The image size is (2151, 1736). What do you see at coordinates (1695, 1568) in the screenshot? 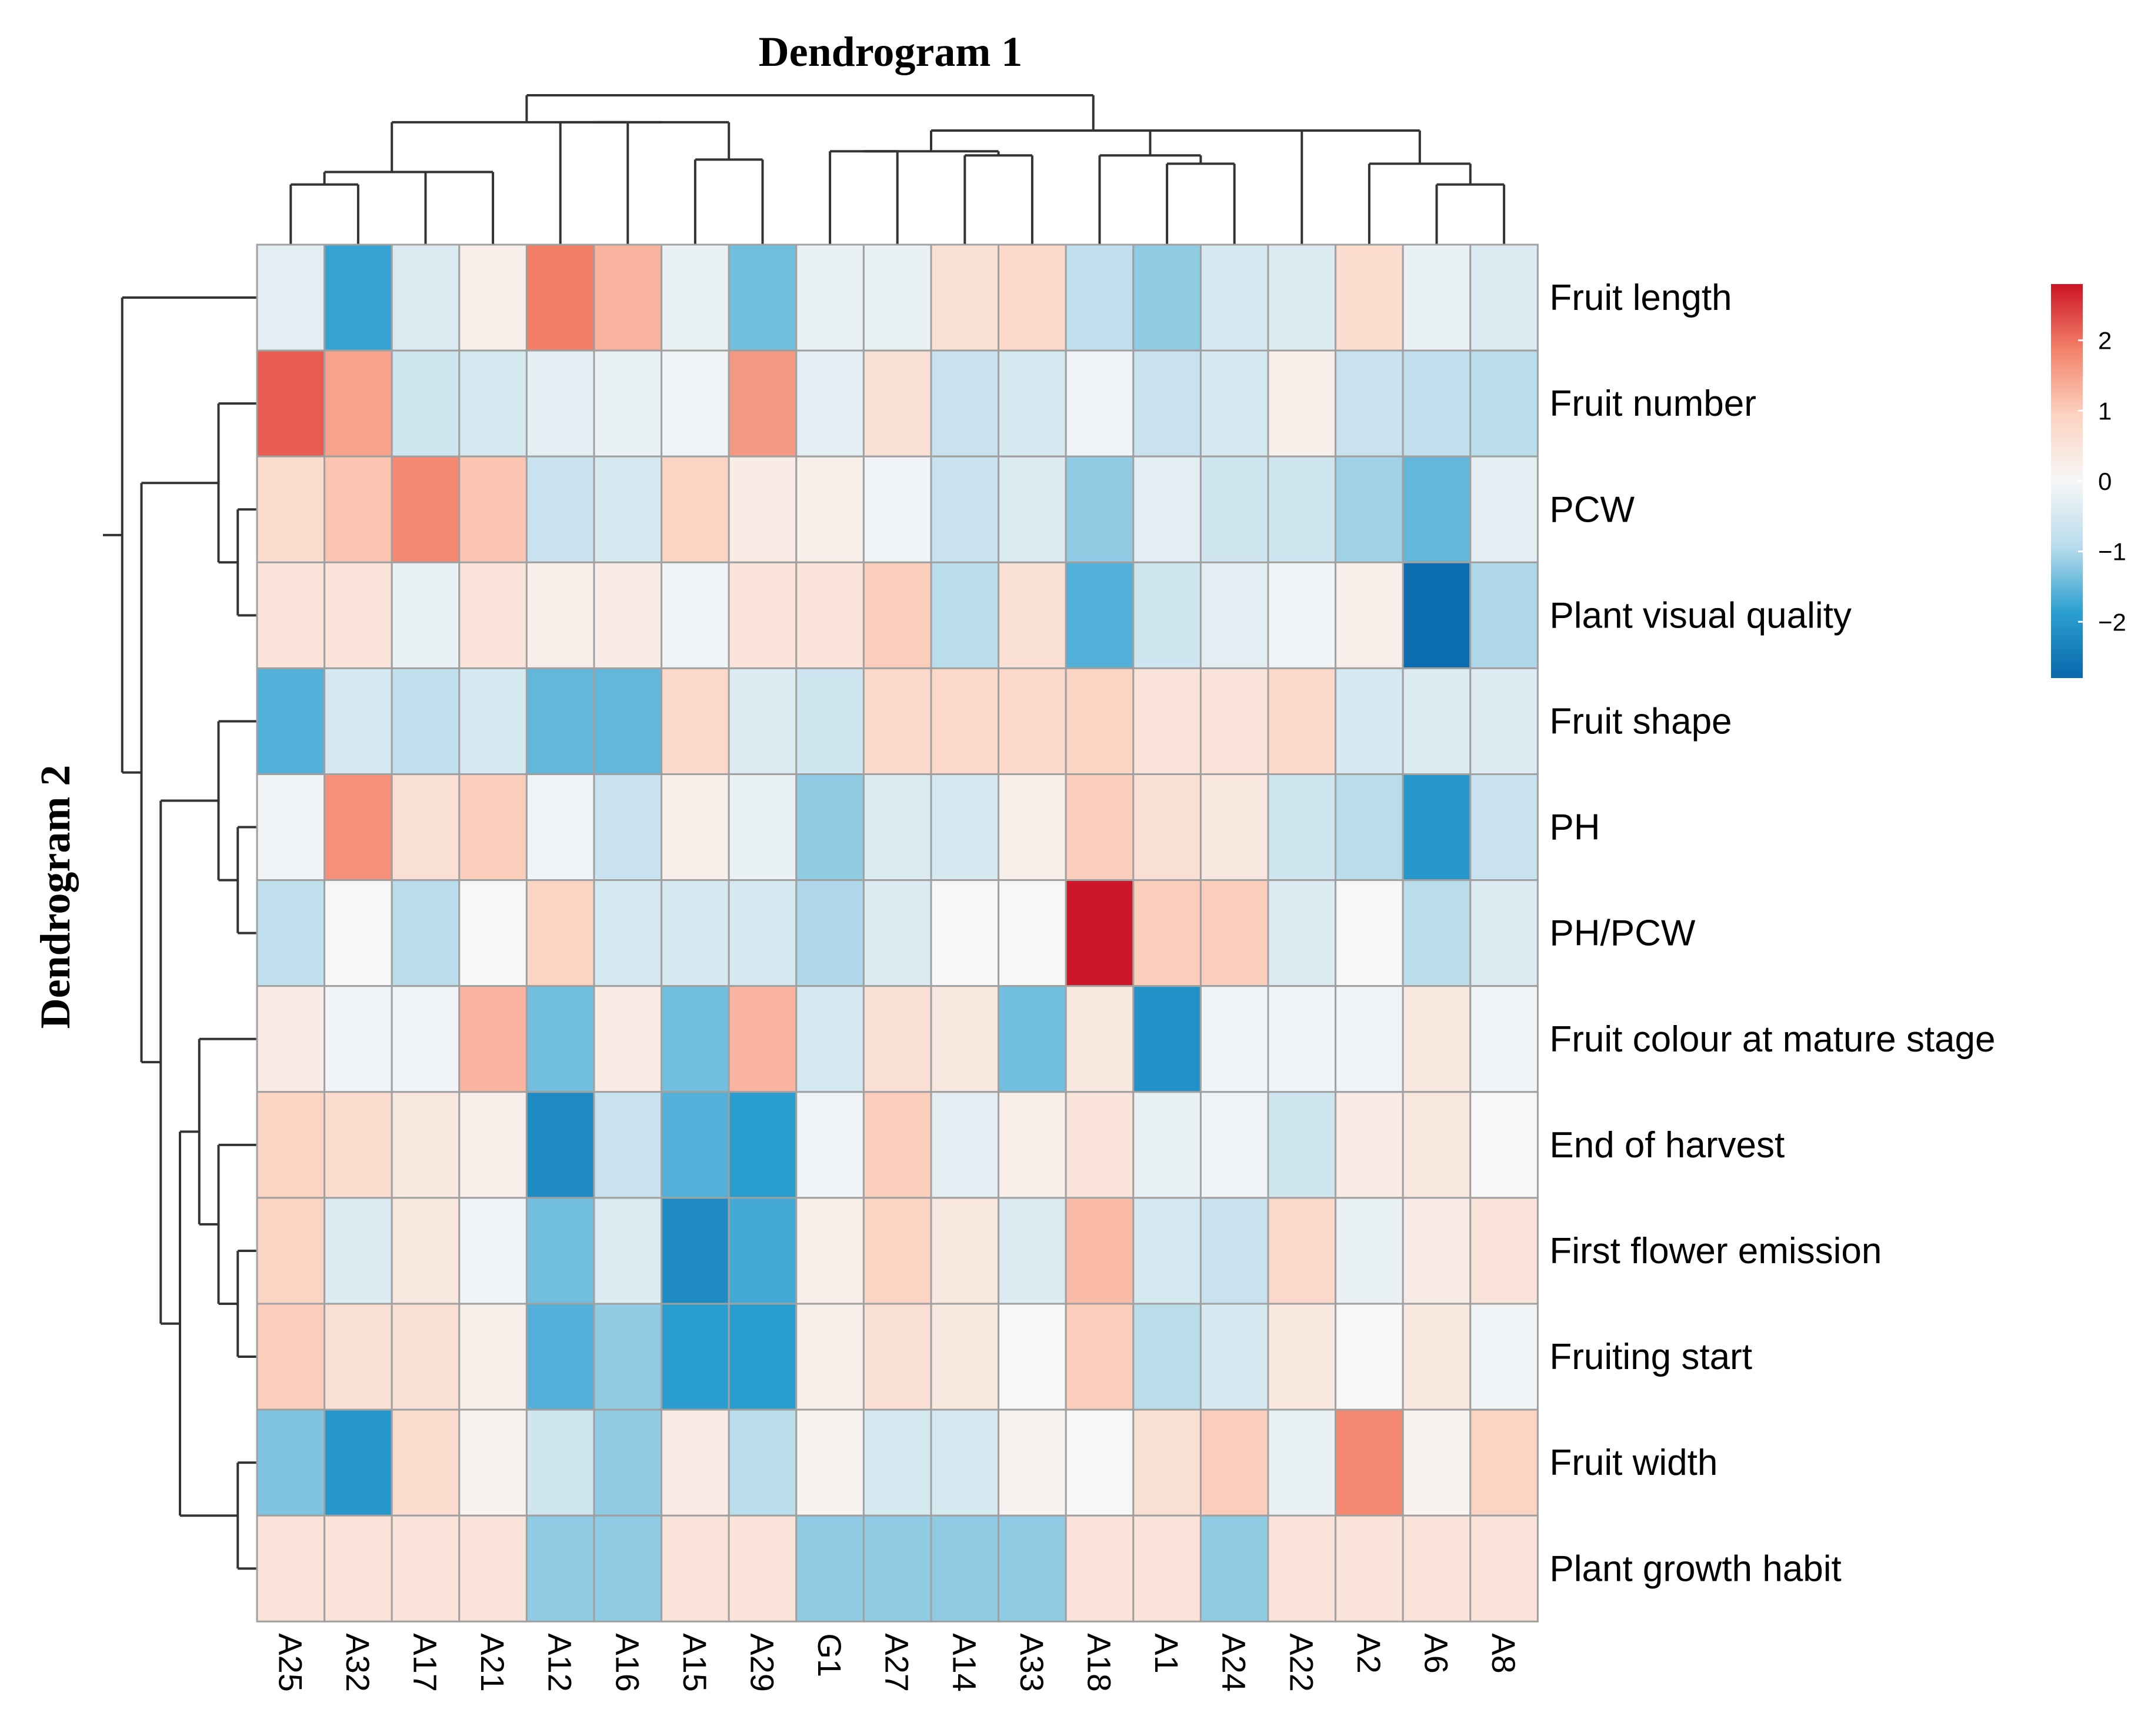
I see `row-label: Plant growth habit` at bounding box center [1695, 1568].